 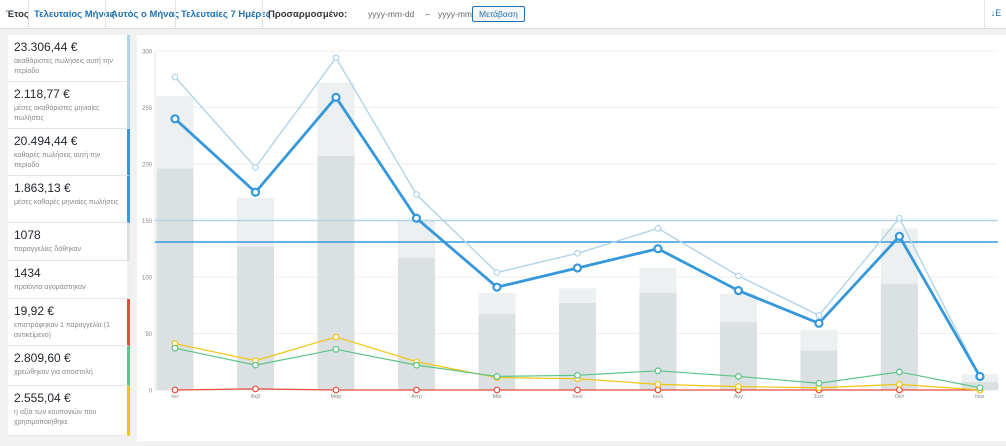 What do you see at coordinates (147, 166) in the screenshot?
I see `y-tick-label: 200` at bounding box center [147, 166].